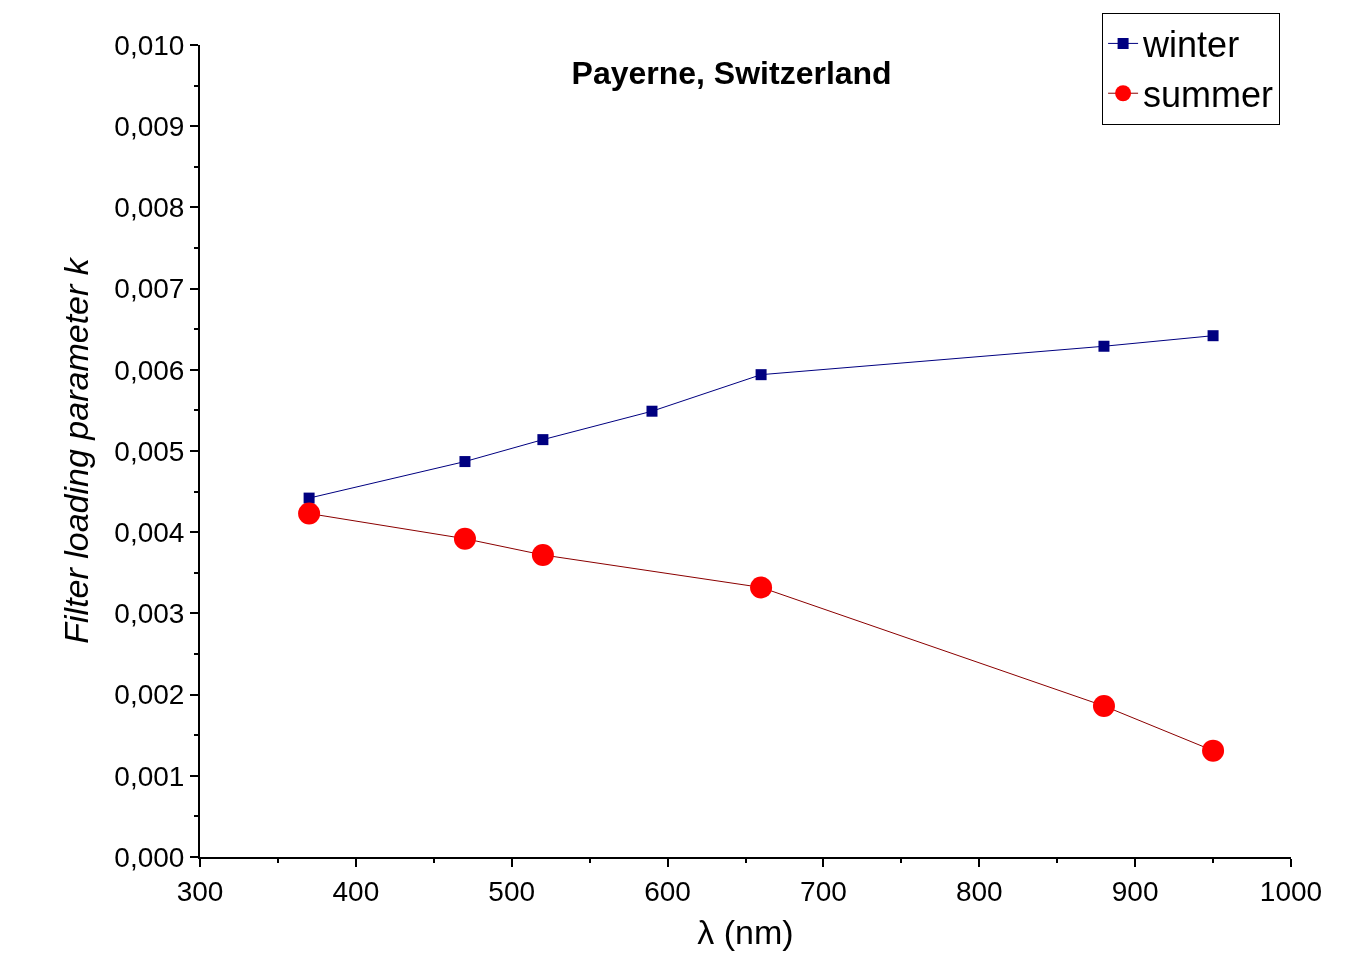 The height and width of the screenshot is (967, 1351). What do you see at coordinates (149, 45) in the screenshot?
I see `y-tick-label: 0,010` at bounding box center [149, 45].